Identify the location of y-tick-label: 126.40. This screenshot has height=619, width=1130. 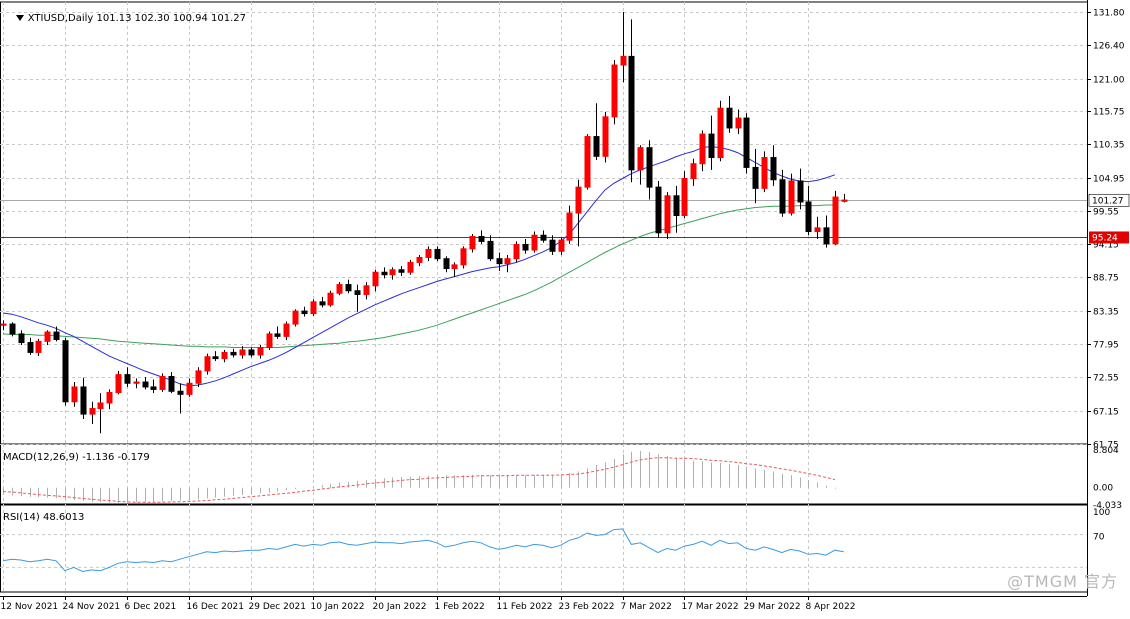
(1109, 47).